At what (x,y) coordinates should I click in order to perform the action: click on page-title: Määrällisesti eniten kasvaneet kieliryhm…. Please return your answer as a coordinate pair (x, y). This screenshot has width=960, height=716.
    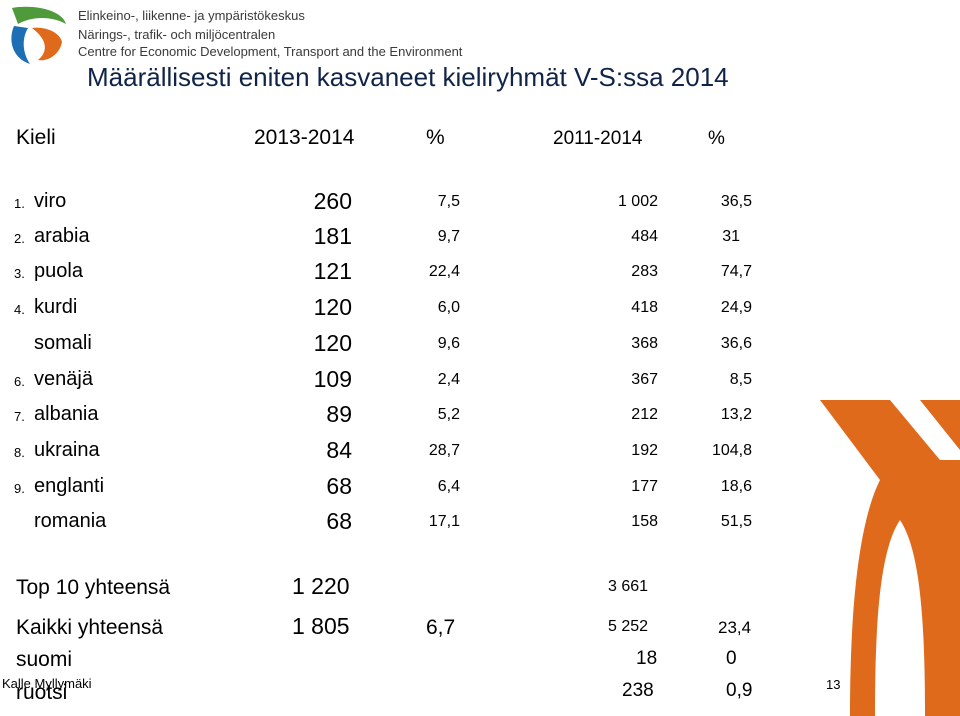
    Looking at the image, I should click on (408, 77).